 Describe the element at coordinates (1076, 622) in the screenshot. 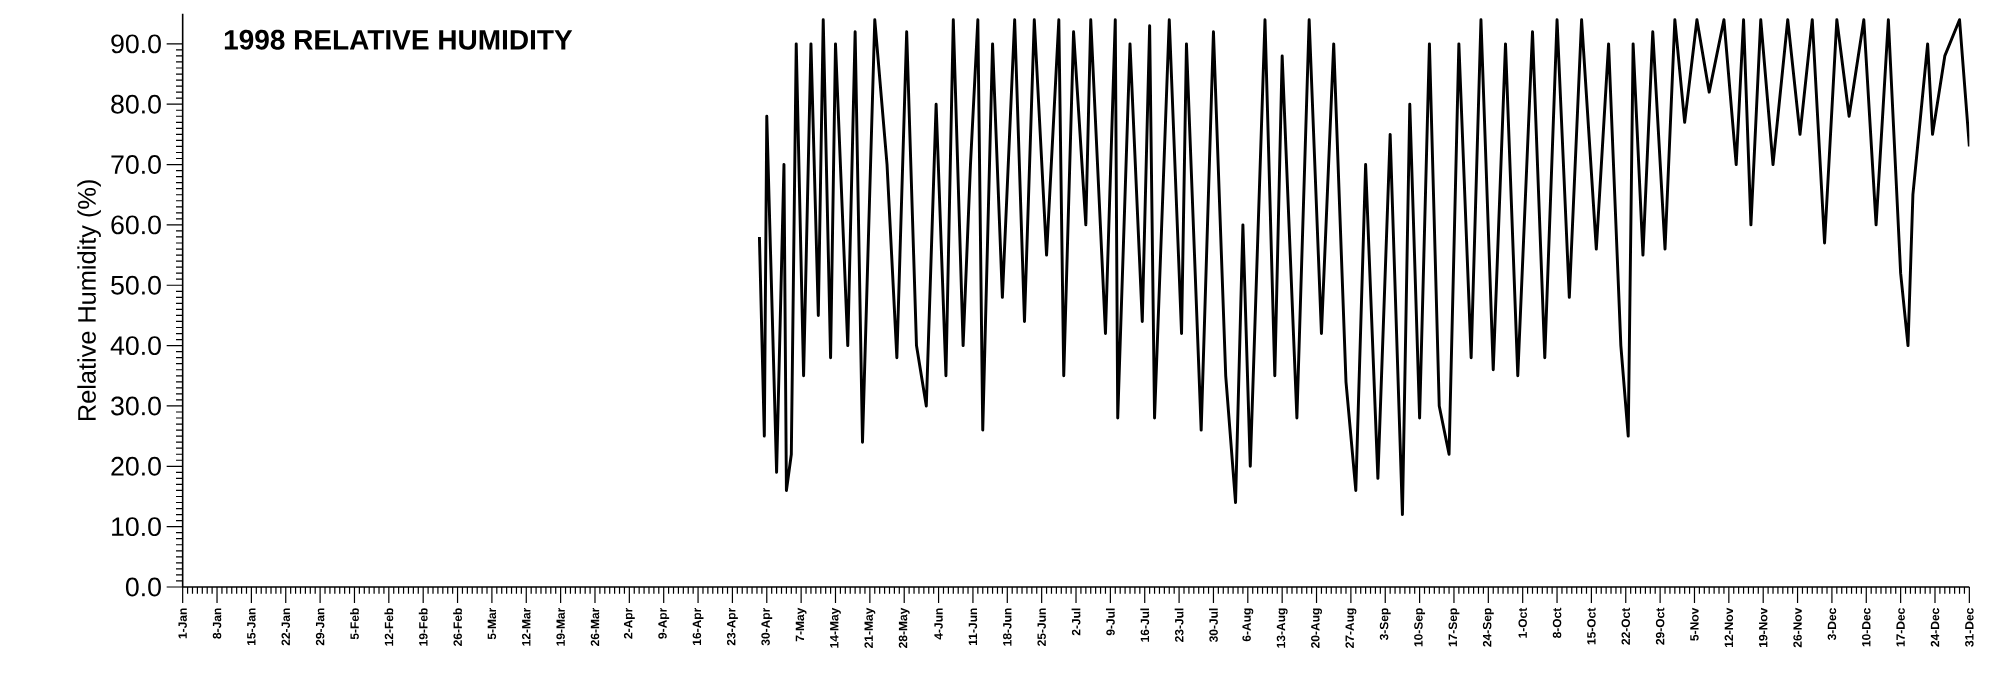

I see `x-tick-label: 2-Jul` at that location.